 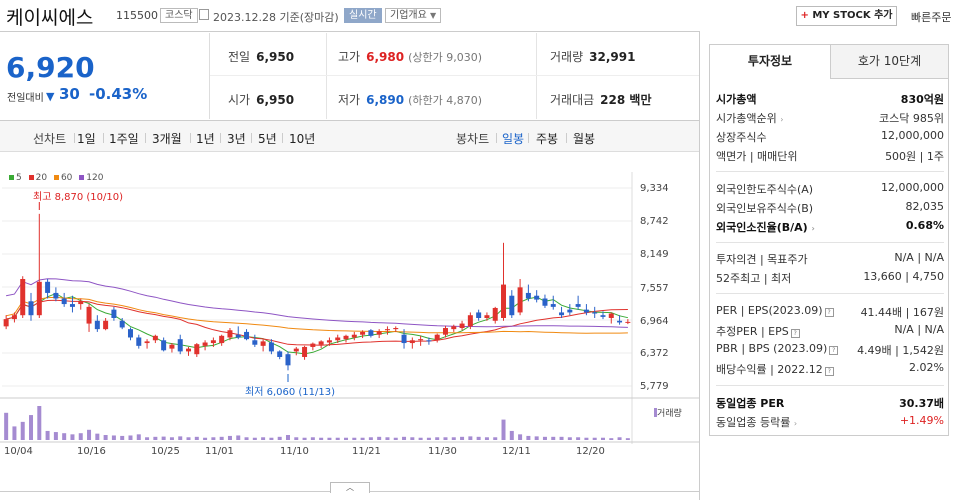 What do you see at coordinates (775, 369) in the screenshot?
I see `row-label: 배당수익률 | 2022.12?` at bounding box center [775, 369].